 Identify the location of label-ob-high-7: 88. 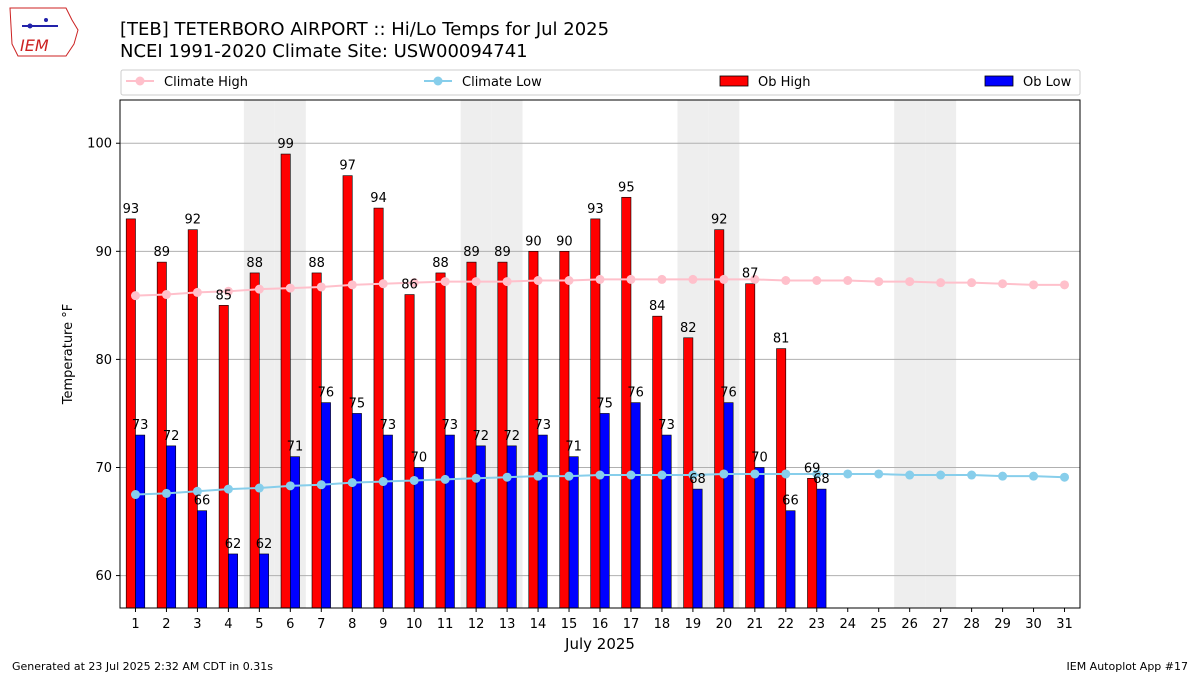
(316, 263).